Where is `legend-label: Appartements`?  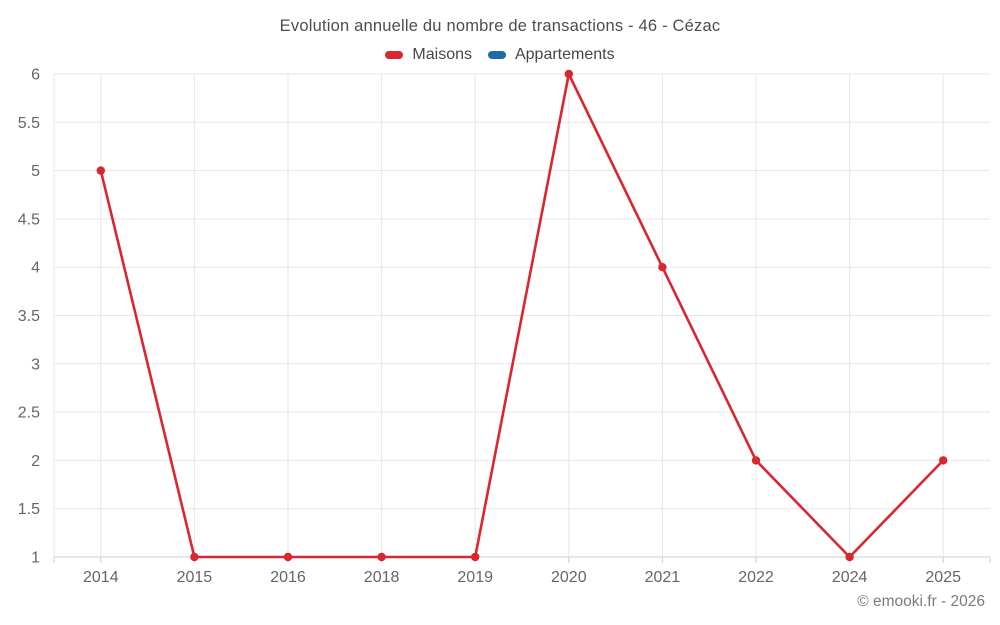 legend-label: Appartements is located at coordinates (564, 54).